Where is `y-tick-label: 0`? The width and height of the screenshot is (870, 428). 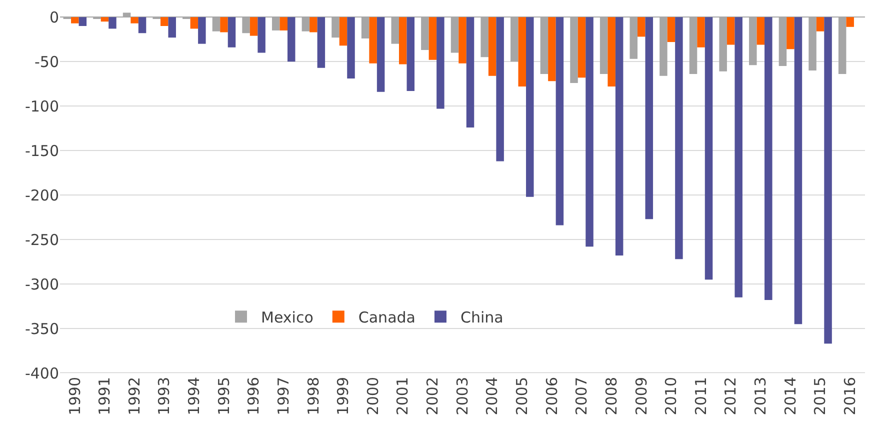
y-tick-label: 0 is located at coordinates (54, 17).